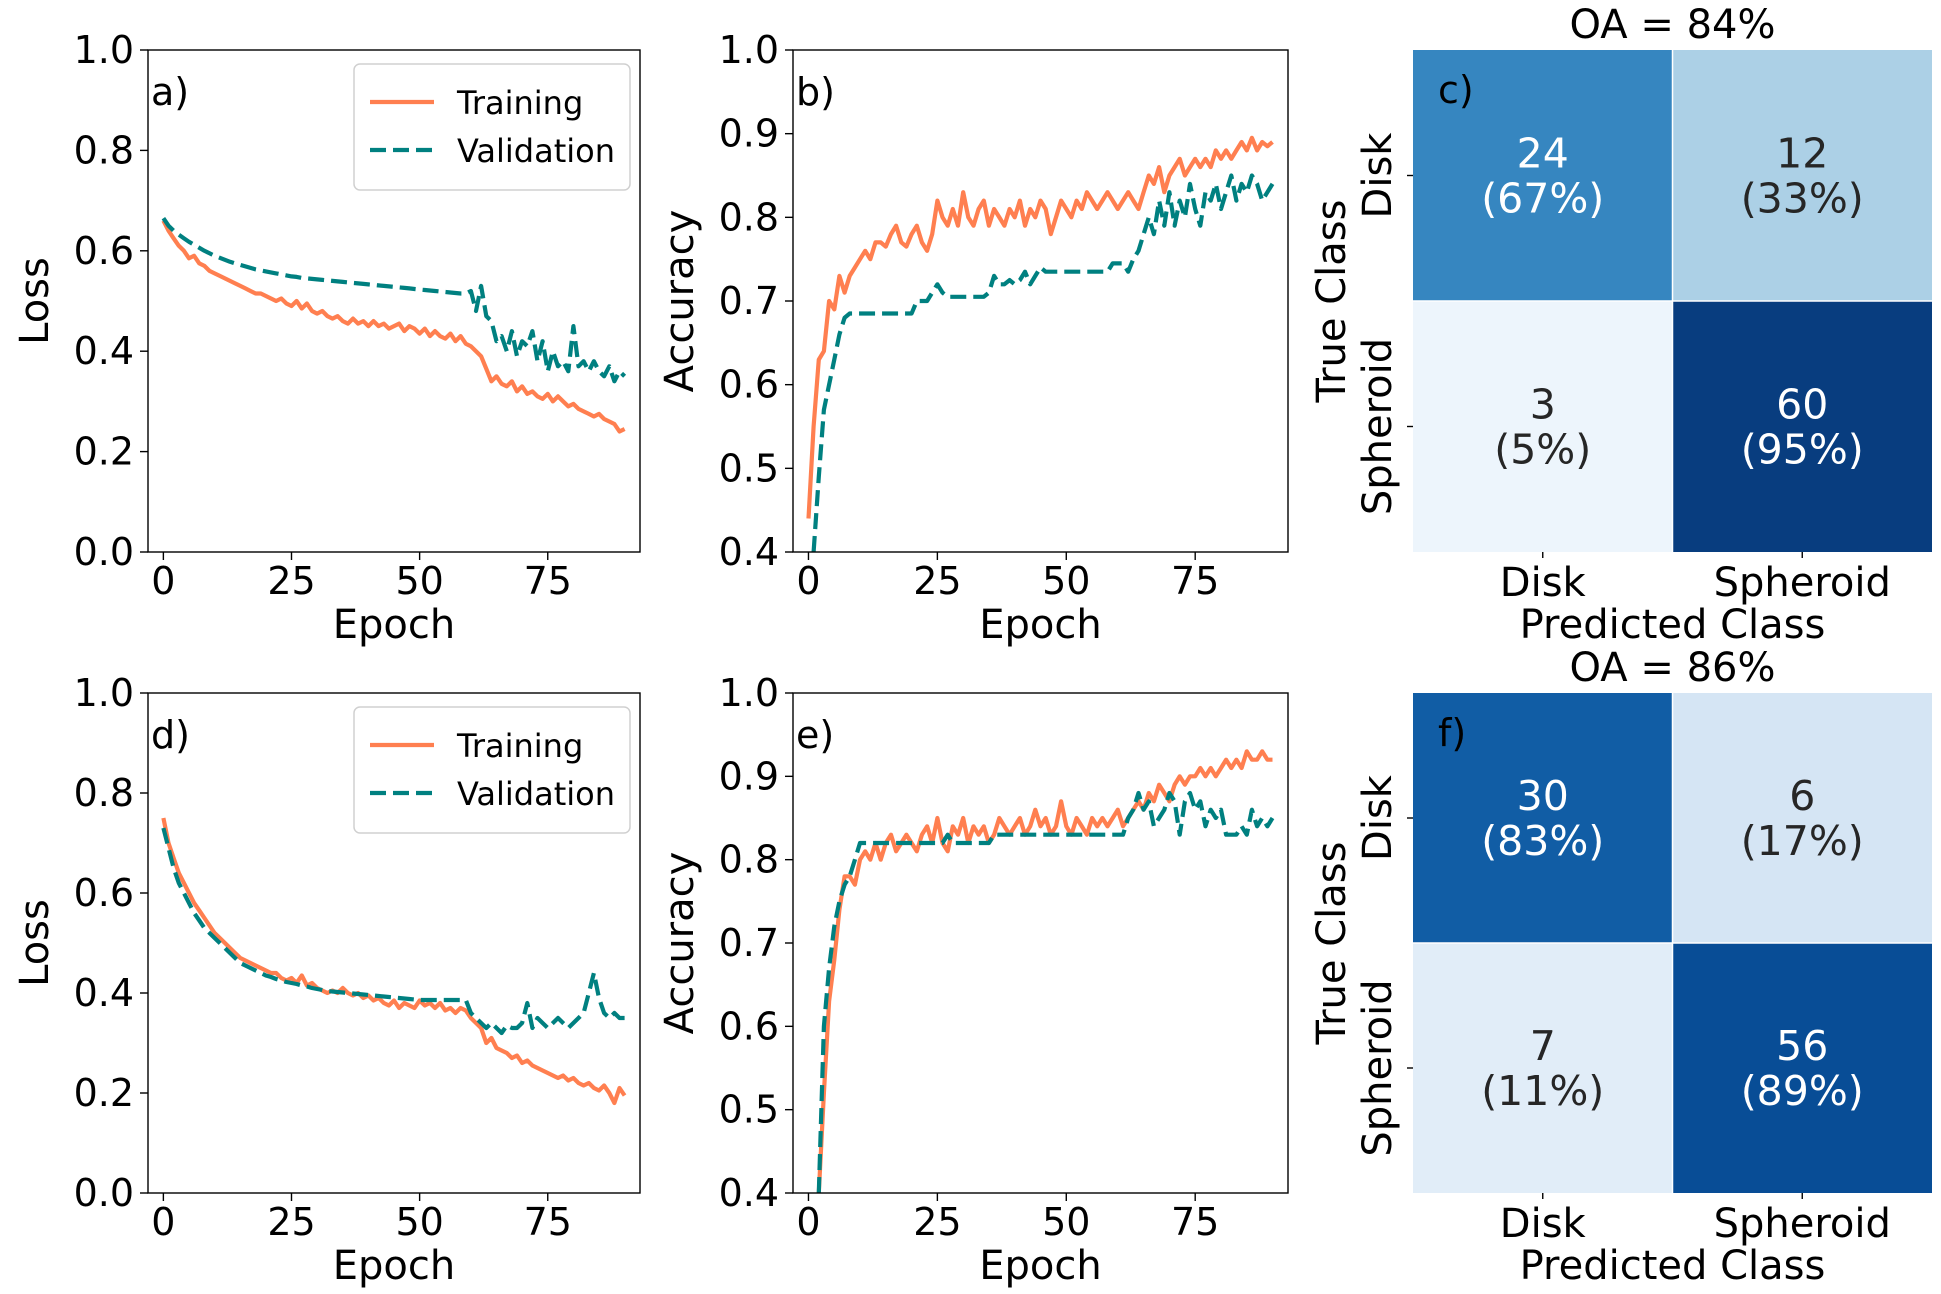 The image size is (1941, 1294). Describe the element at coordinates (1543, 1046) in the screenshot. I see `cm-count: 7` at that location.